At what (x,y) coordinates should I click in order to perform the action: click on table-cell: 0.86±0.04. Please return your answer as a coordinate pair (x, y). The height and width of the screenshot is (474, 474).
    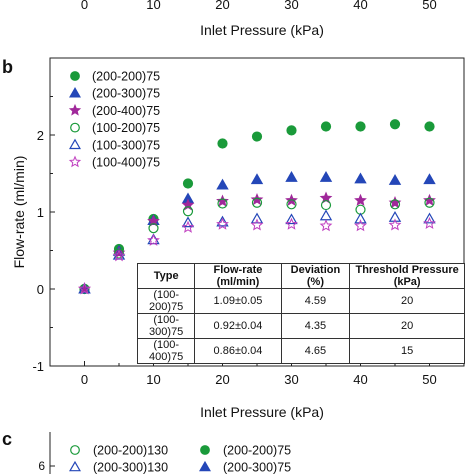
    Looking at the image, I should click on (238, 351).